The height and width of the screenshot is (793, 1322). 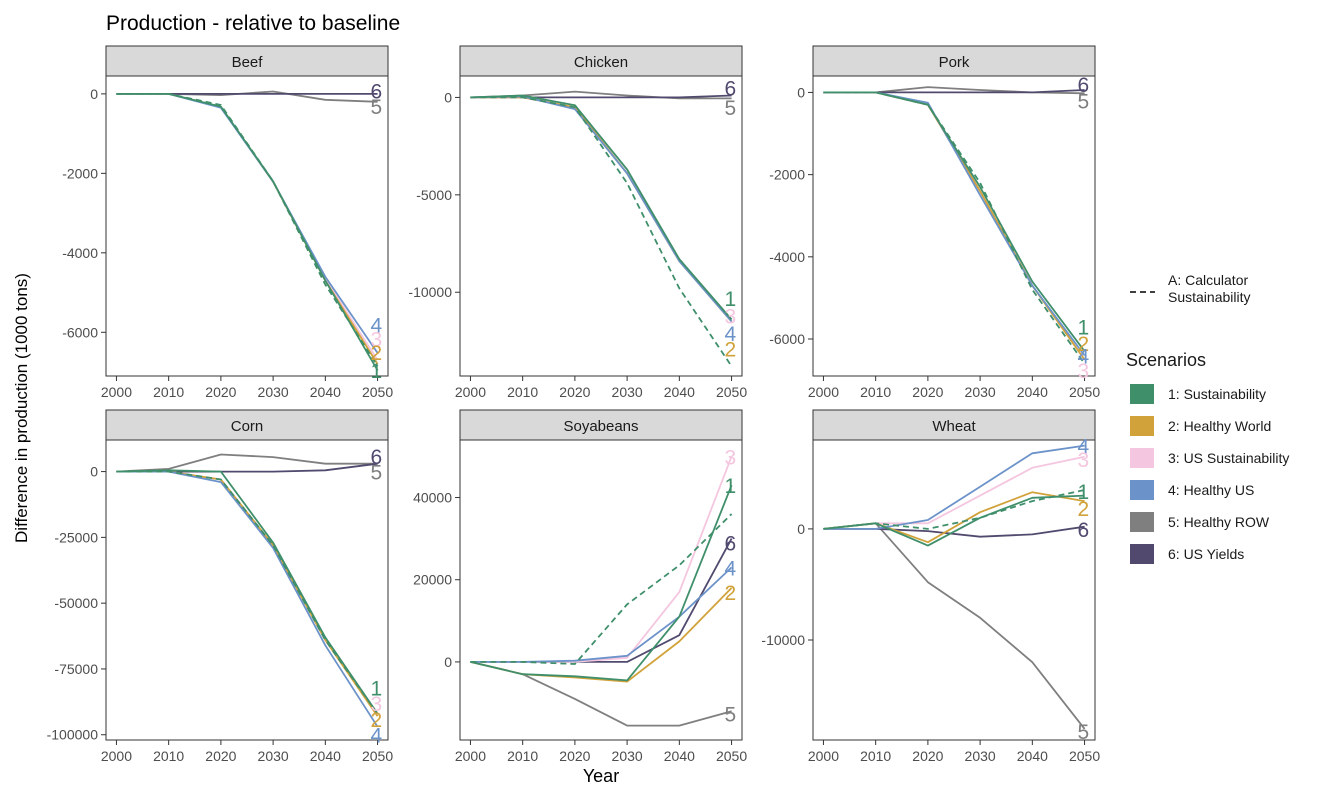 I want to click on panel-strip-corn, so click(x=247, y=425).